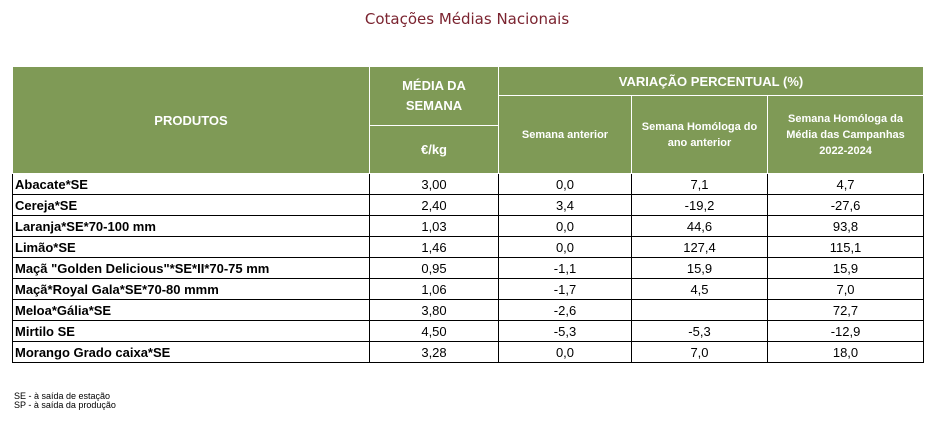 The width and height of the screenshot is (934, 438). I want to click on header-semana-anterior: Semana anterior, so click(565, 134).